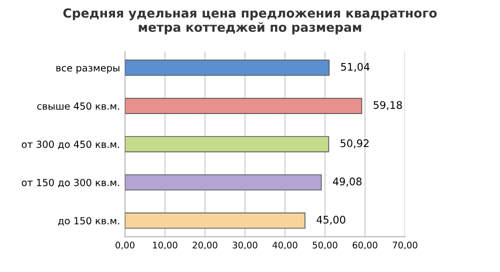 The image size is (500, 272). Describe the element at coordinates (165, 246) in the screenshot. I see `x-tick-label: 10,00` at that location.